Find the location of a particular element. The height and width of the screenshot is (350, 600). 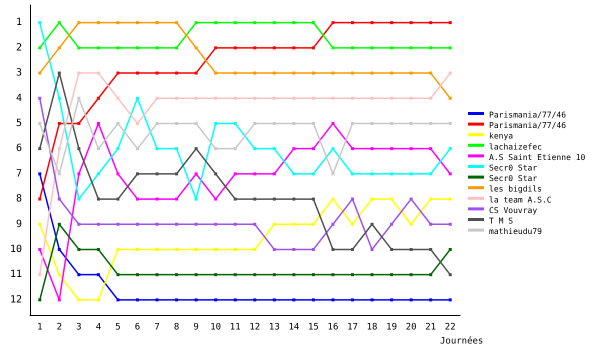

x-tick-label: 4 is located at coordinates (99, 327).